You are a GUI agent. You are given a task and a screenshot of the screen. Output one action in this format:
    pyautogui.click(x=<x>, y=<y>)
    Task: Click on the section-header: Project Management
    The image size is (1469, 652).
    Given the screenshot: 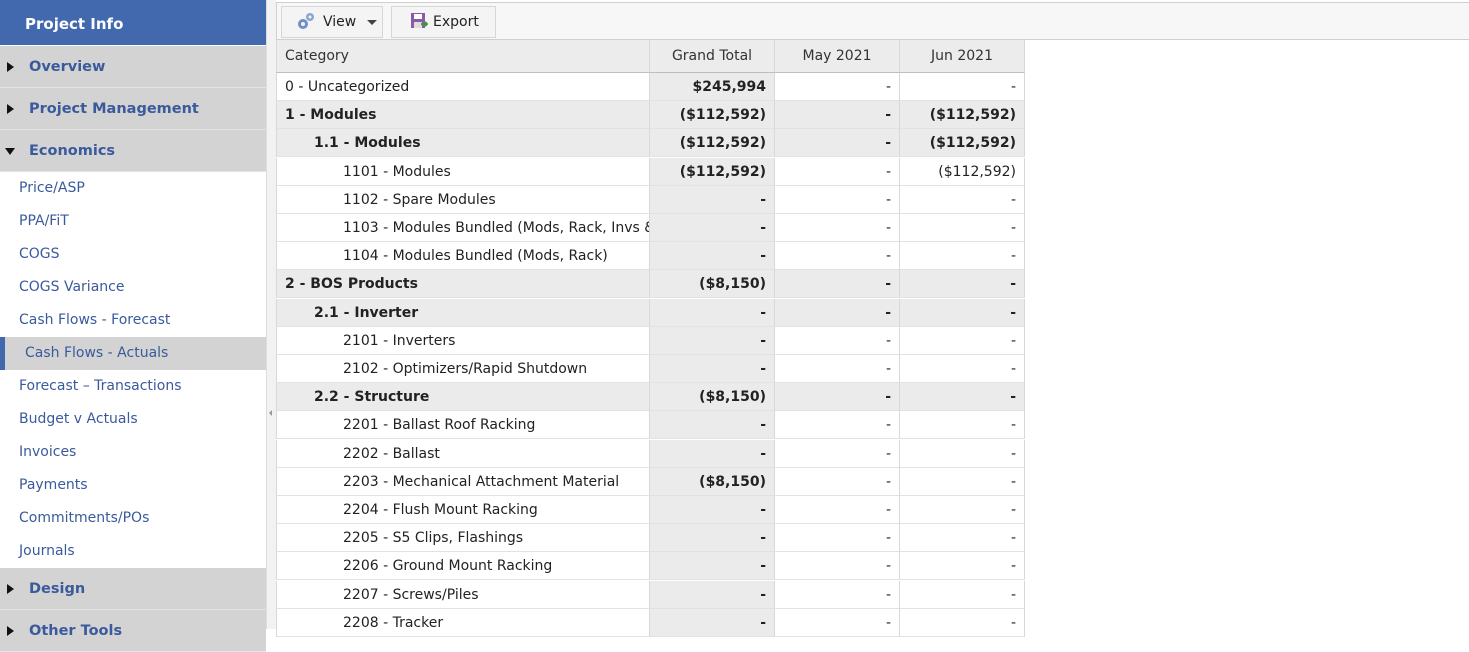 What is the action you would take?
    pyautogui.click(x=133, y=109)
    